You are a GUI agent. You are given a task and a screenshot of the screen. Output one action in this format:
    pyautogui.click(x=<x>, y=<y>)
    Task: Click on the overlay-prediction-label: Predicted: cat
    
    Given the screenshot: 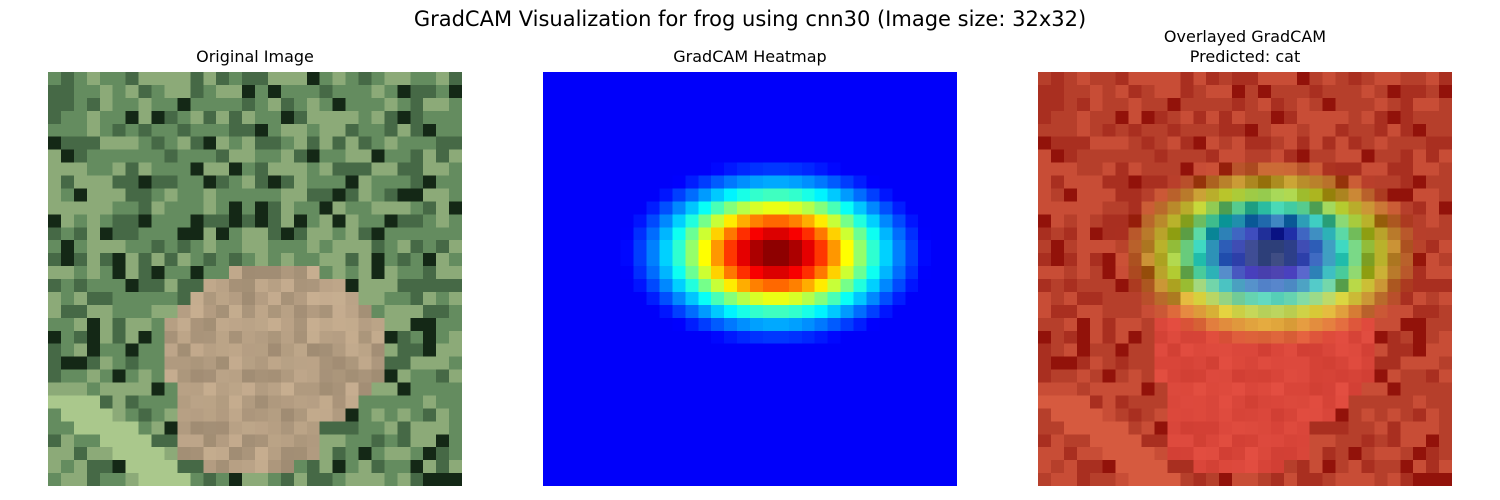 What is the action you would take?
    pyautogui.click(x=1245, y=56)
    